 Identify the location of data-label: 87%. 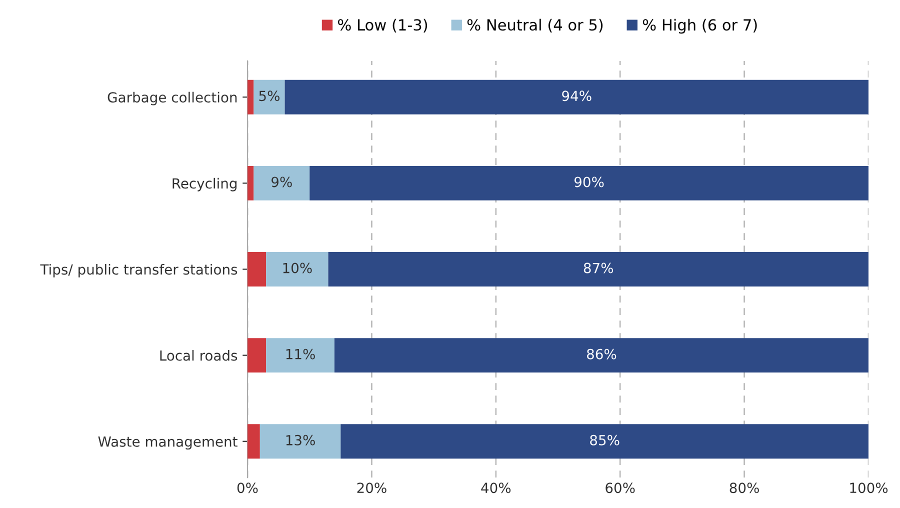
(599, 268).